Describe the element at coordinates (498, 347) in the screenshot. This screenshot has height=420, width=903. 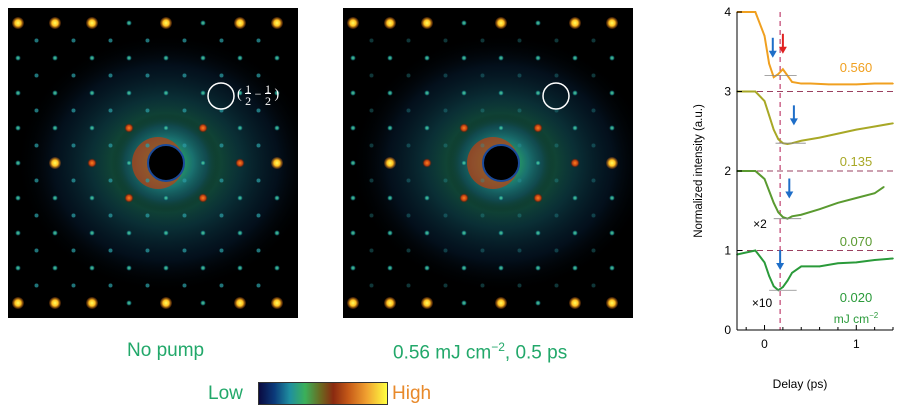
I see `caption-pumped-sup: −2` at that location.